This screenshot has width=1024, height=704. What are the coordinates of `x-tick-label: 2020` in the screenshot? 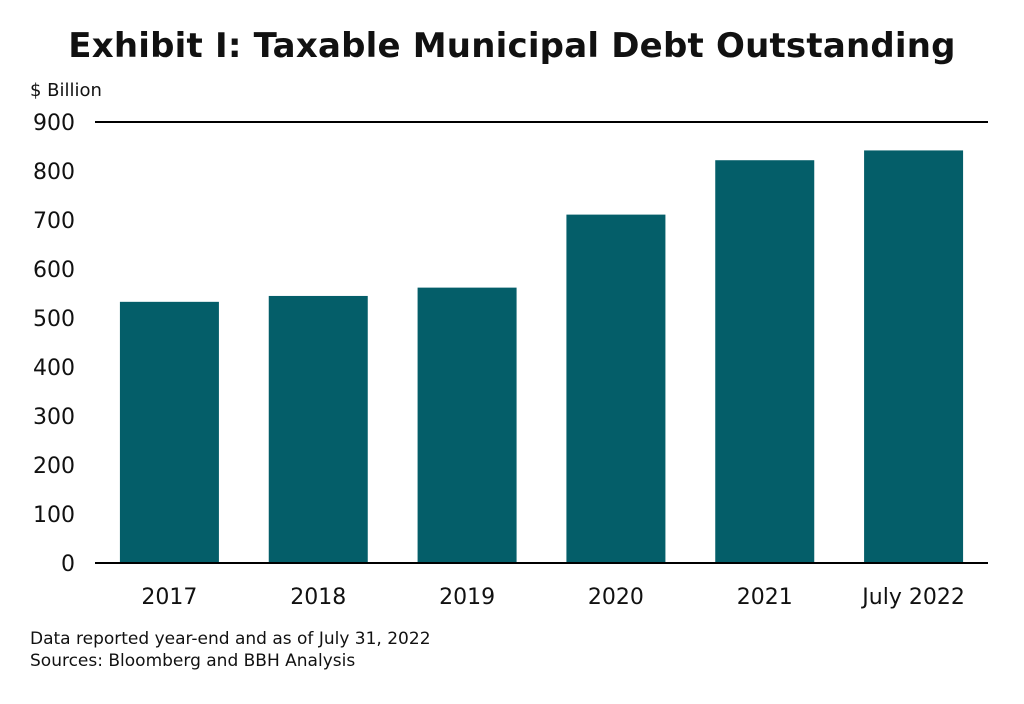 It's located at (616, 597).